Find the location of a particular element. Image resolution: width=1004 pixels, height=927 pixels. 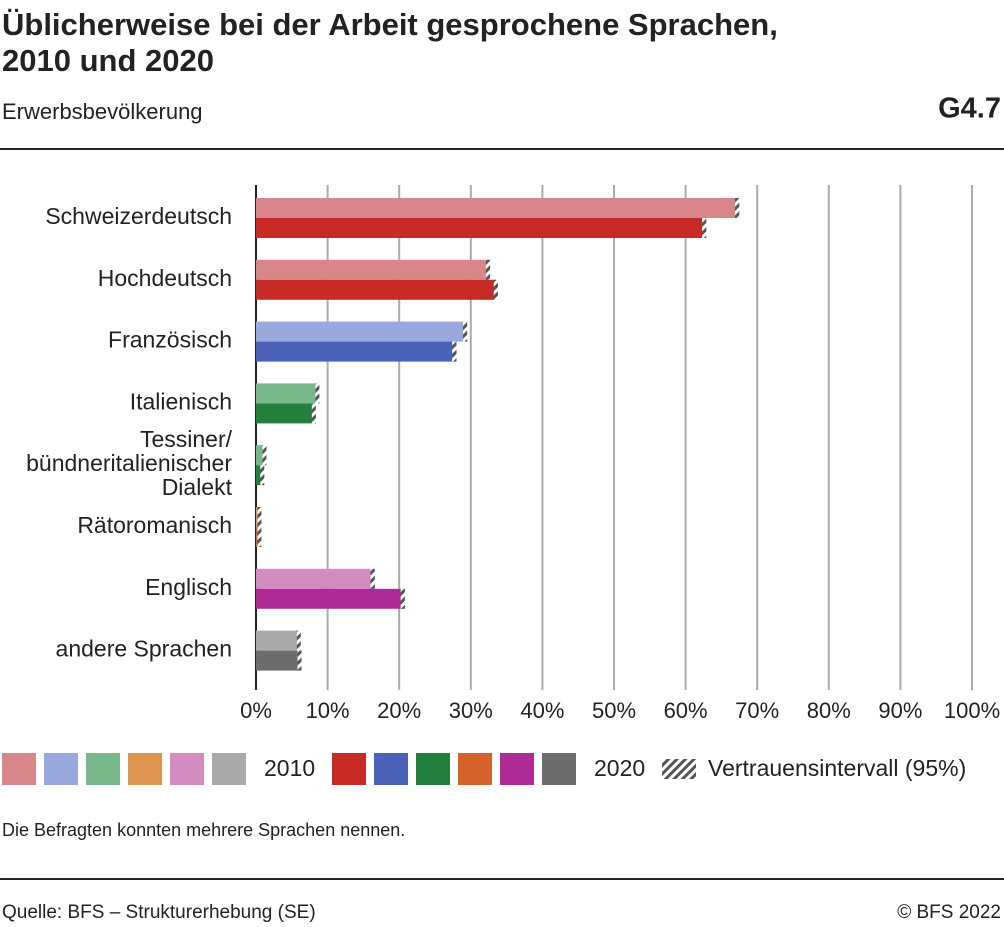

y-tick-label: Französisch is located at coordinates (170, 340).